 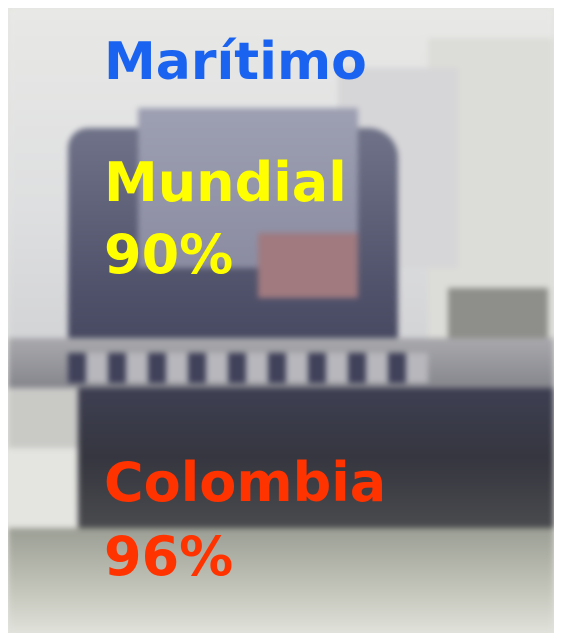 What do you see at coordinates (169, 556) in the screenshot?
I see `colombia-percentage: 96%` at bounding box center [169, 556].